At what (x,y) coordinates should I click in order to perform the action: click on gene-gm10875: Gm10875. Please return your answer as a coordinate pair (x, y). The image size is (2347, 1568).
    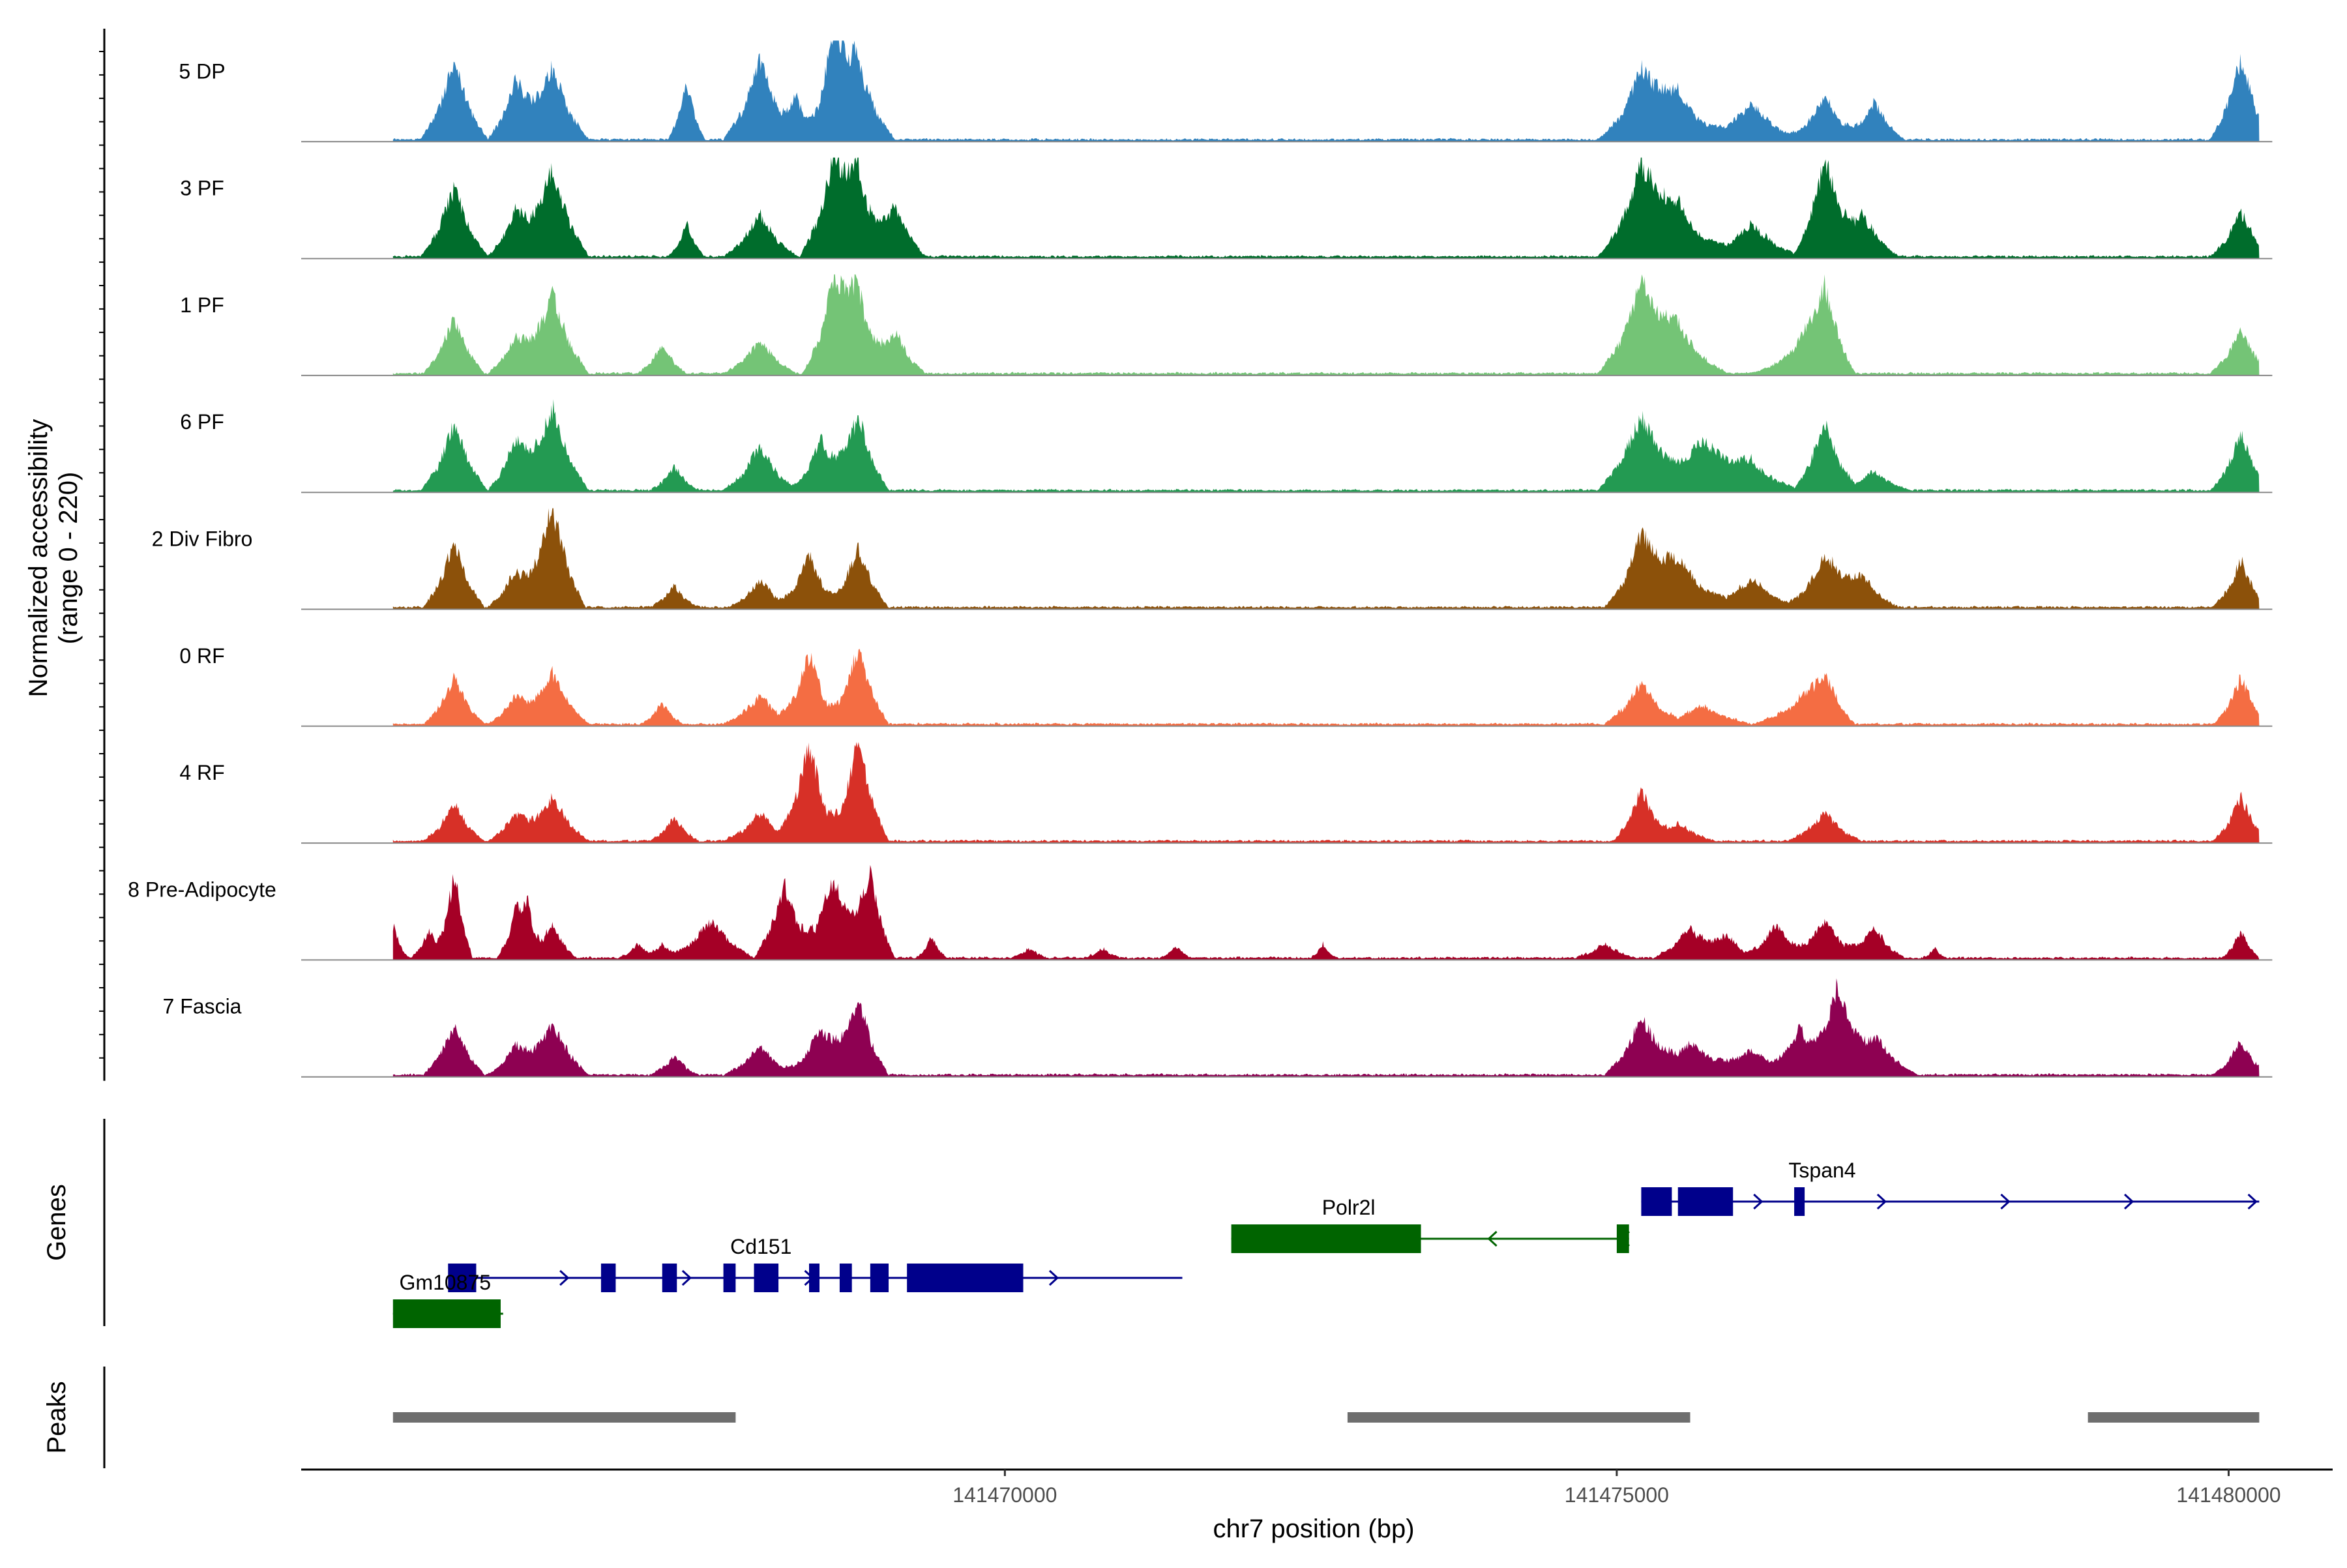
    Looking at the image, I should click on (447, 1299).